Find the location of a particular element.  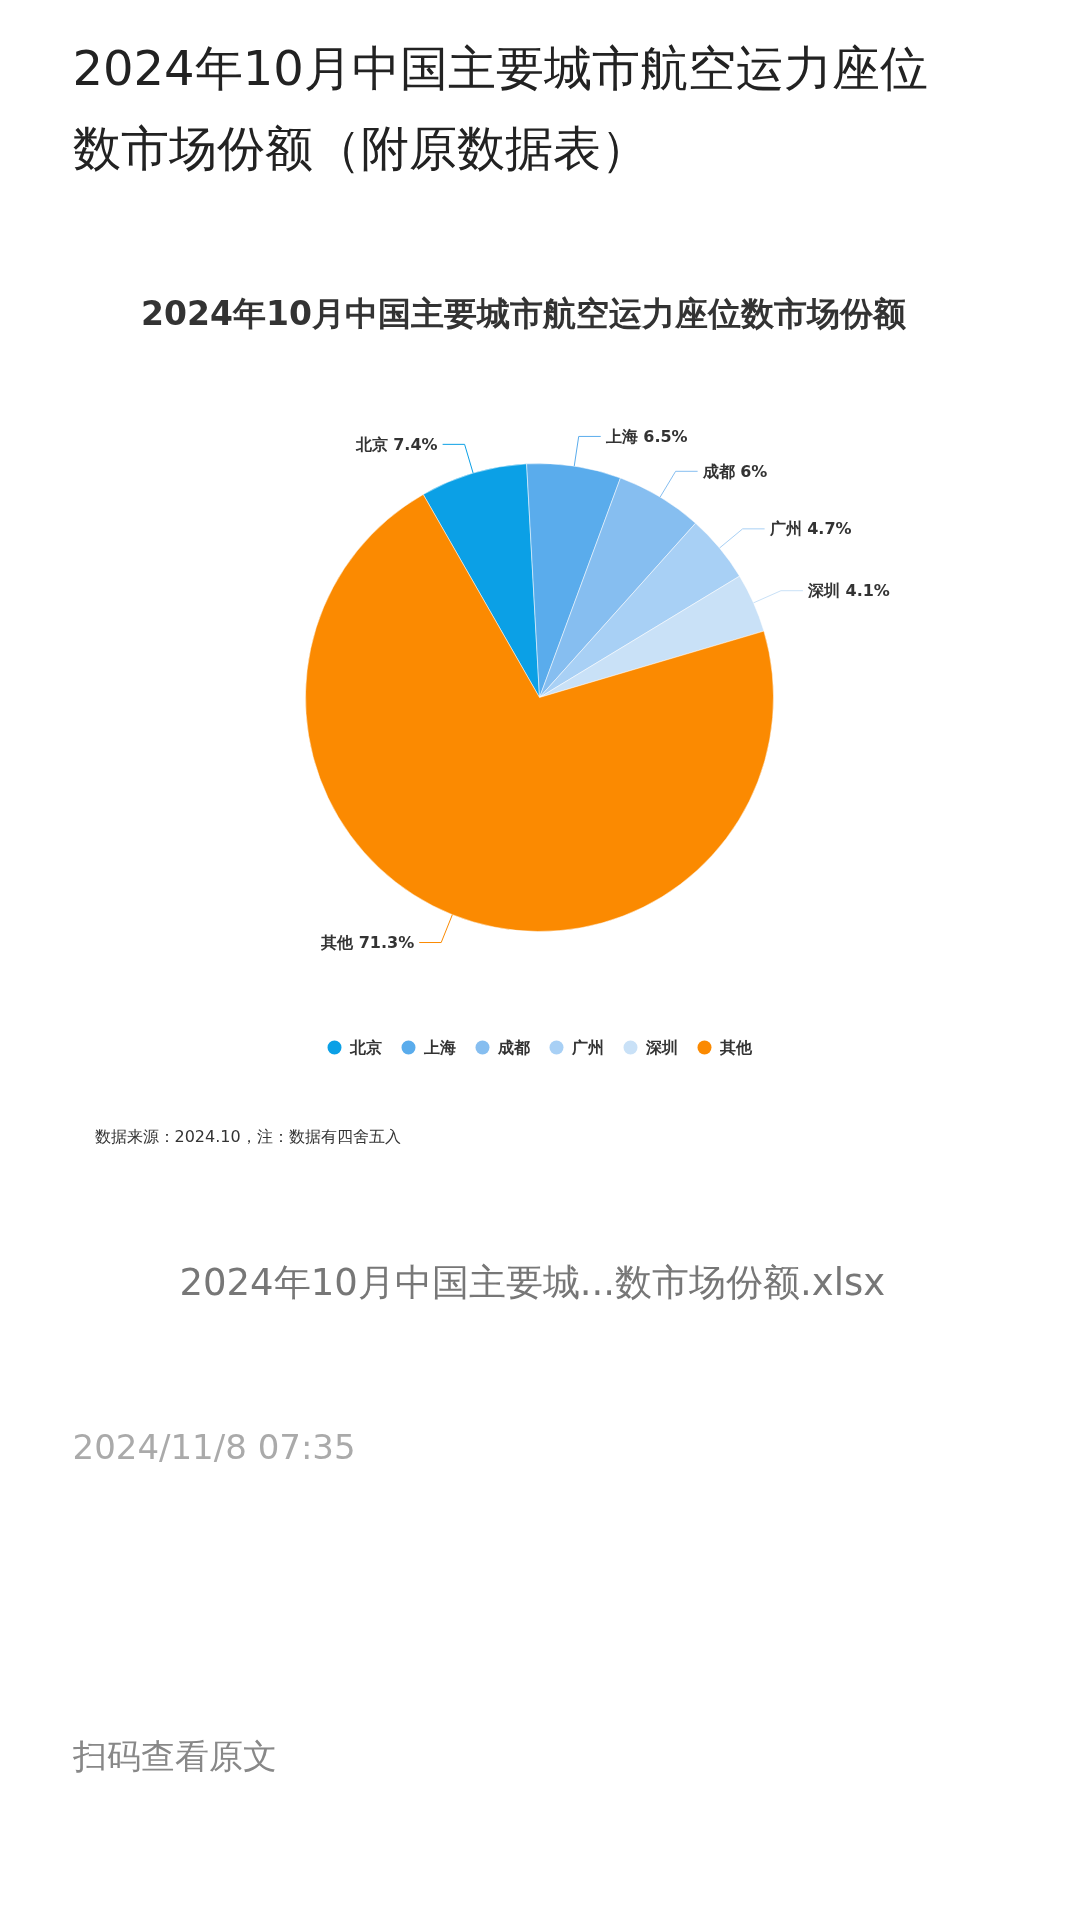

legend-label: 深圳 is located at coordinates (661, 1047).